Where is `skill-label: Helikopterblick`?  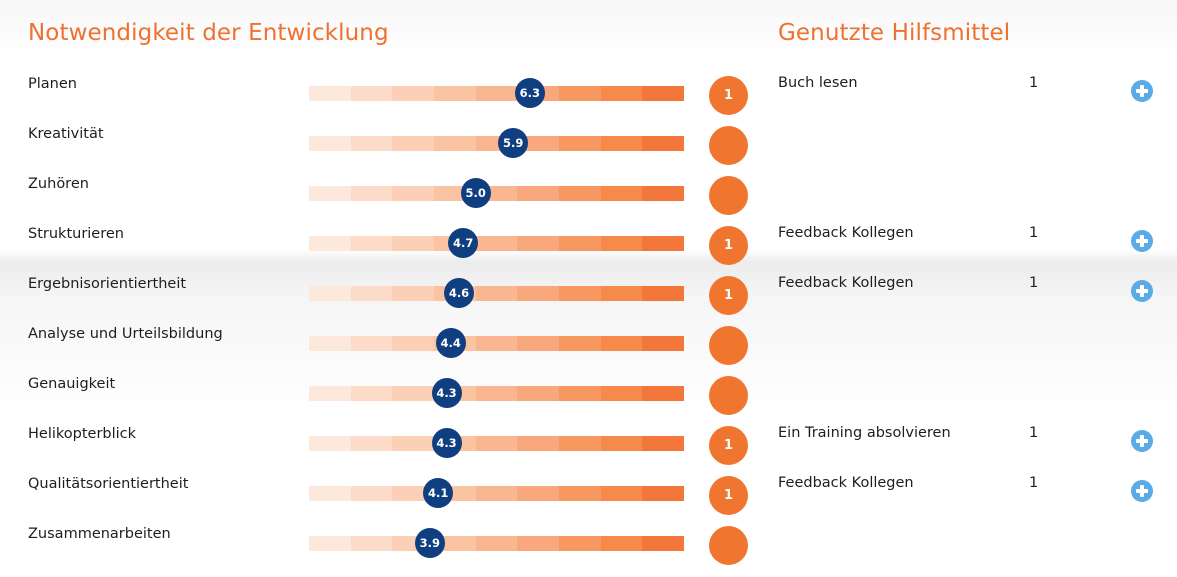 skill-label: Helikopterblick is located at coordinates (82, 434).